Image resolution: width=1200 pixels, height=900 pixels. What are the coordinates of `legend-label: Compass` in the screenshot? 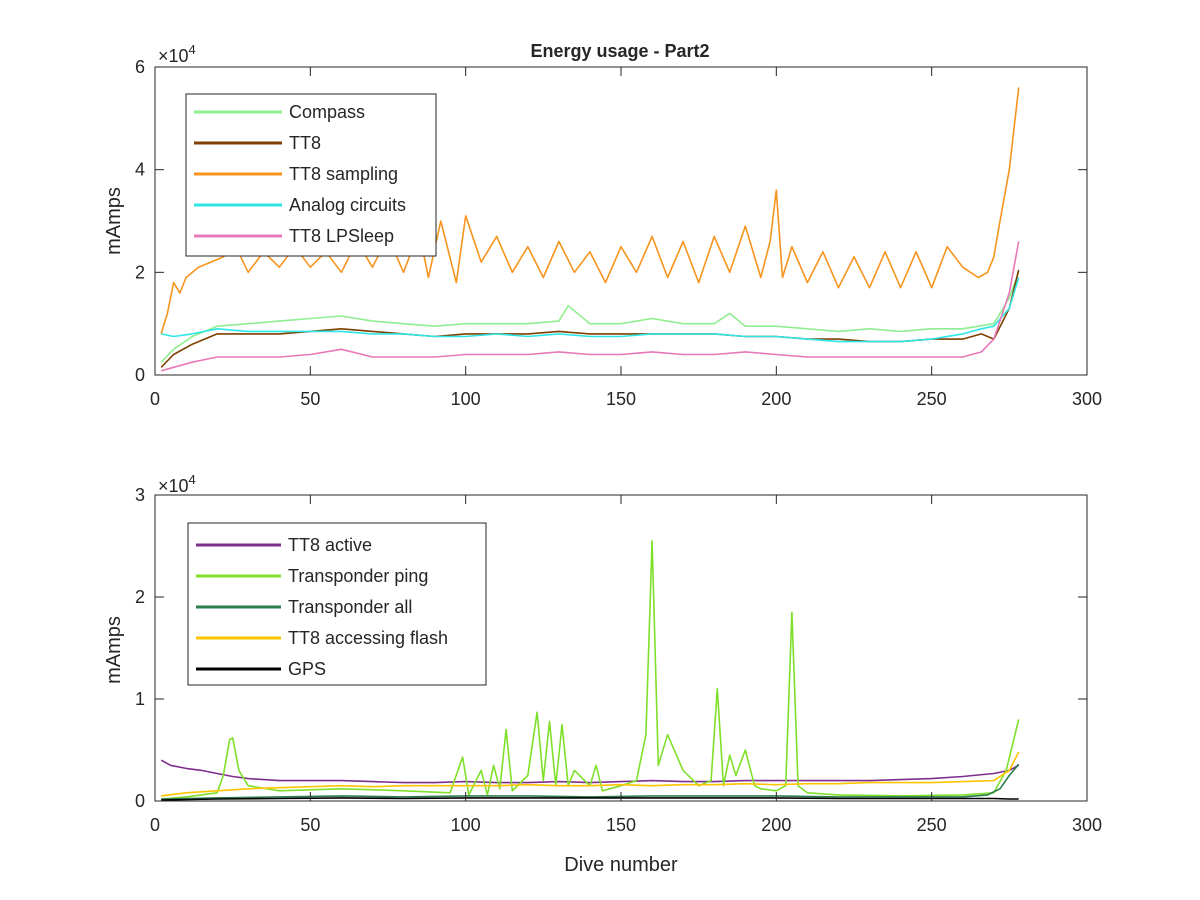 It's located at (327, 112).